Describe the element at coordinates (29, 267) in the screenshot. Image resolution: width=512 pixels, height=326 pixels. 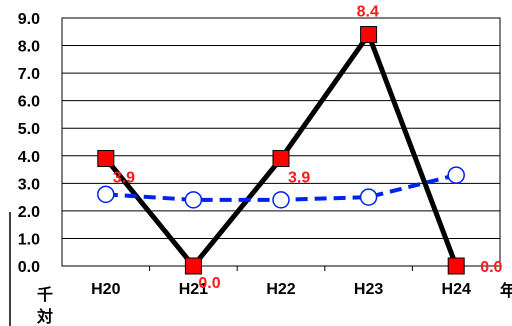
I see `y-tick-label-0: 0.0` at that location.